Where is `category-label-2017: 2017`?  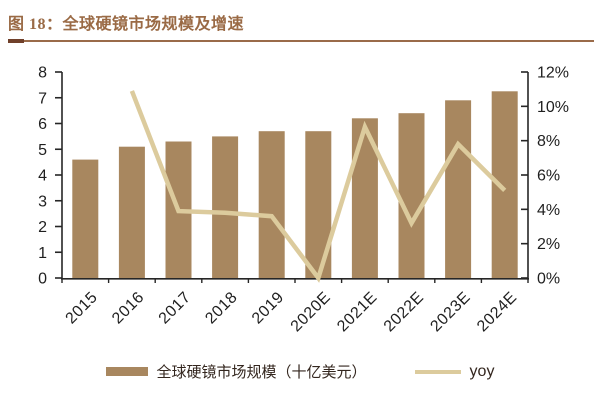
category-label-2017: 2017 is located at coordinates (175, 308).